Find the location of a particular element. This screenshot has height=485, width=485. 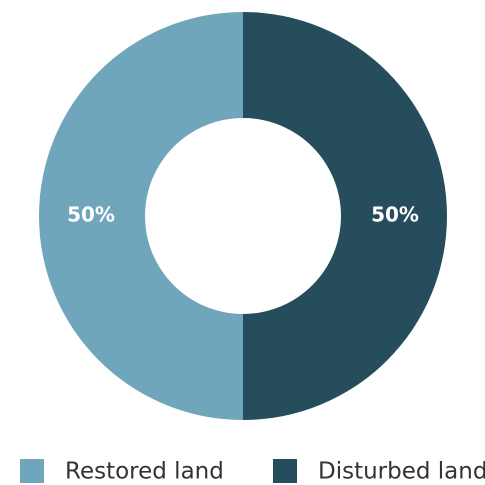

legend-label: Disturbed land is located at coordinates (401, 472).